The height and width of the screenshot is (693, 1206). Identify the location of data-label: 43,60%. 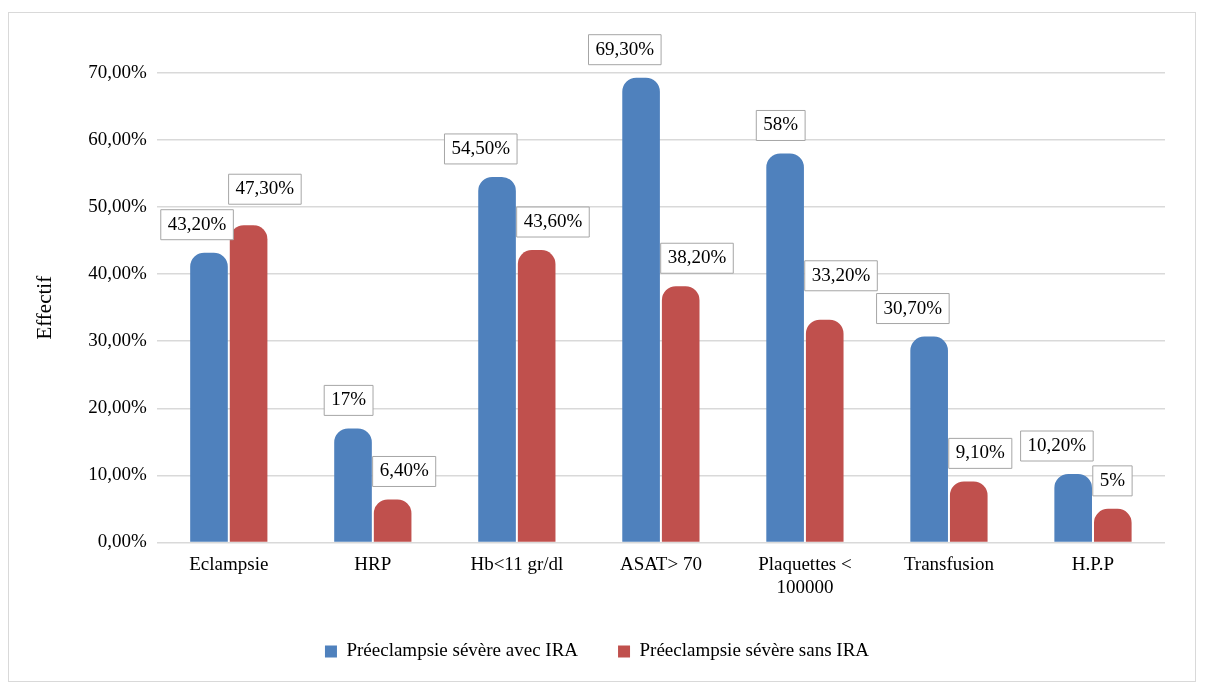
(553, 221).